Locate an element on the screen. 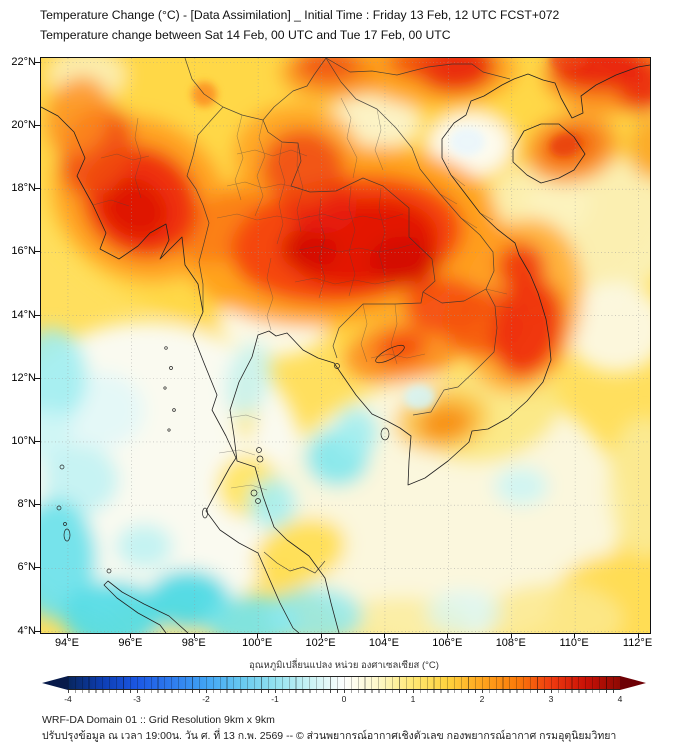 Image resolution: width=676 pixels, height=756 pixels. phu-quoc-island is located at coordinates (385, 434).